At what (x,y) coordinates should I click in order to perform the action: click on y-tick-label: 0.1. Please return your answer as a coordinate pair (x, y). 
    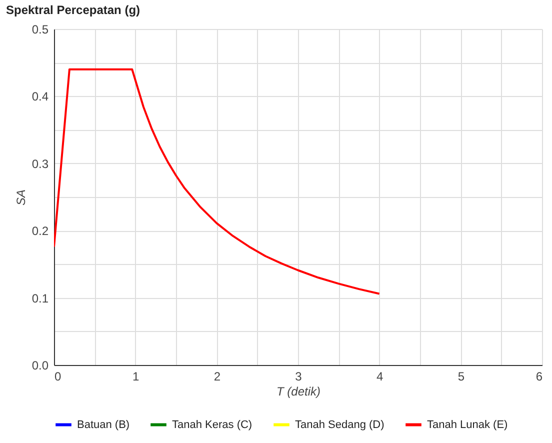
    Looking at the image, I should click on (40, 298).